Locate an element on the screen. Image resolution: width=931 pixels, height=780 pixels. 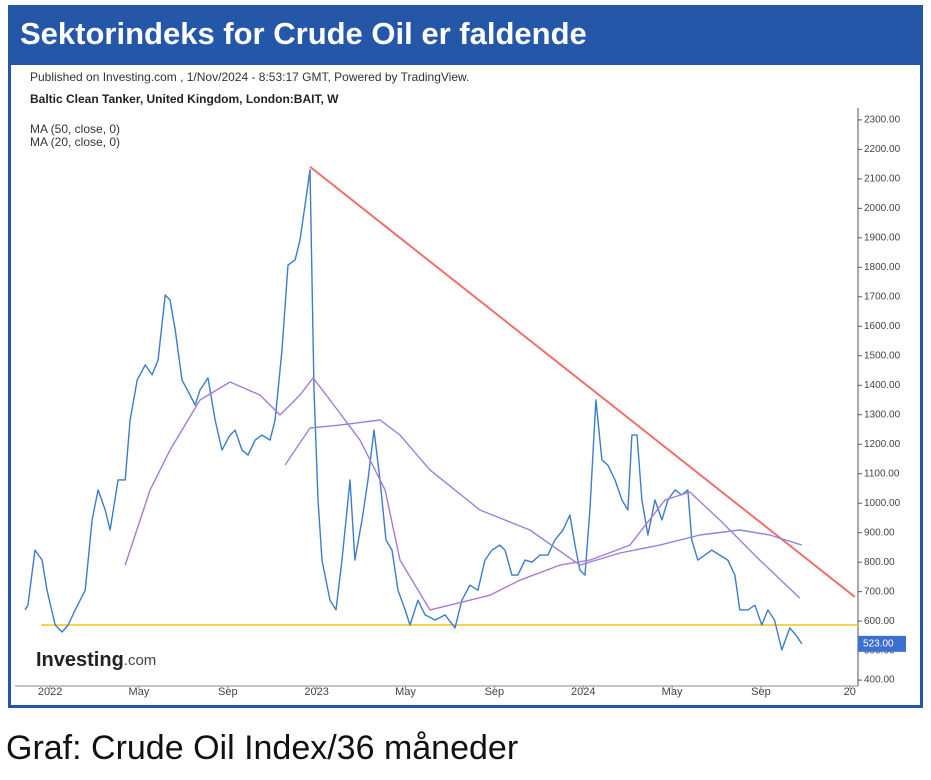
y-tick-label: 1500.00 is located at coordinates (882, 355).